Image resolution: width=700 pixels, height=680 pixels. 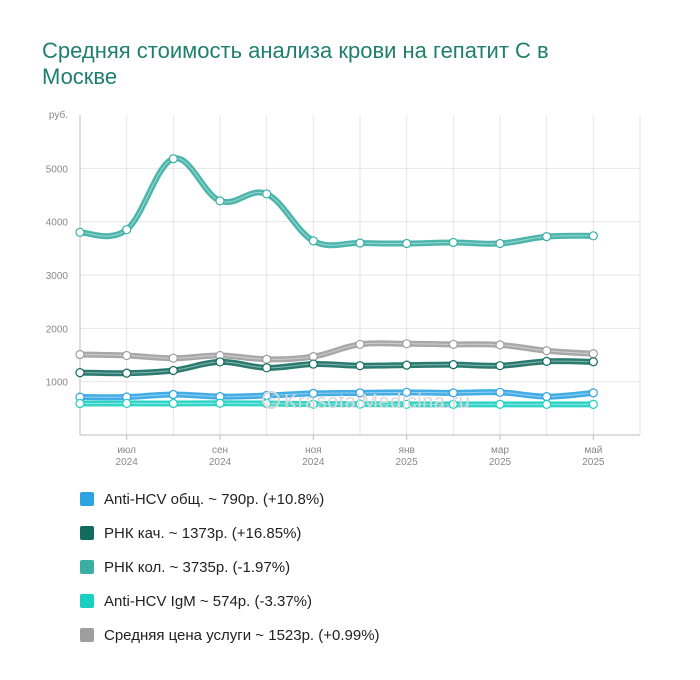 I want to click on legend-item: Средняя цена услуги ~ 1523р. (+0.99%), so click(x=230, y=635).